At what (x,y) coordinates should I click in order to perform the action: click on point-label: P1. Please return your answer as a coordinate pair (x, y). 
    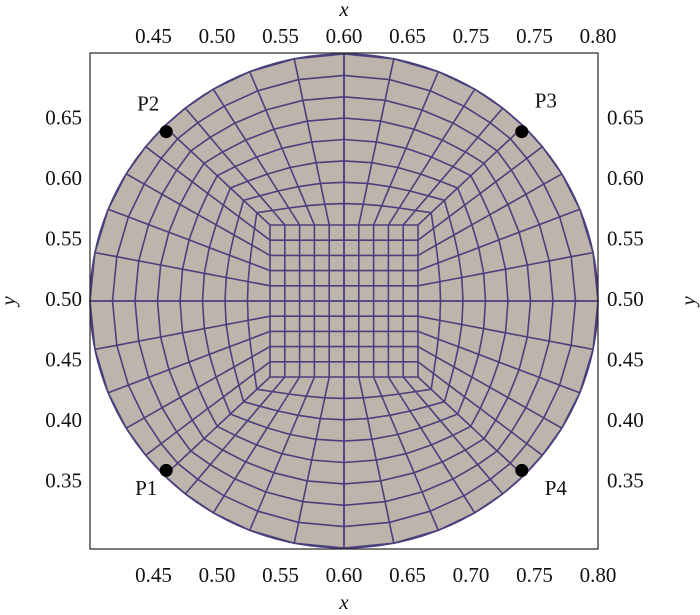
    Looking at the image, I should click on (146, 488).